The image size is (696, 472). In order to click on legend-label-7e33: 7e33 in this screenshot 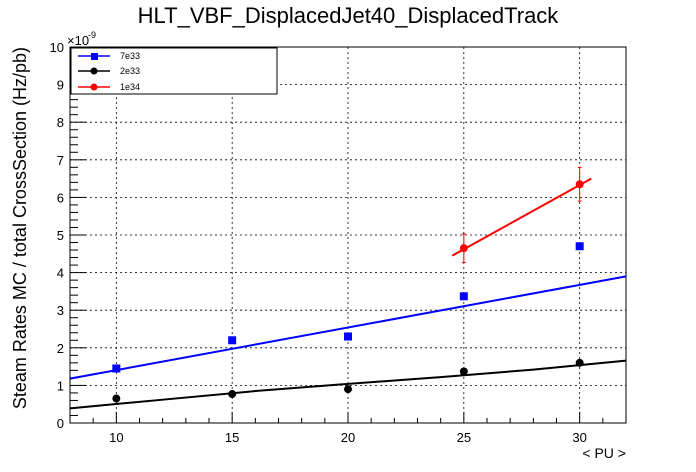, I will do `click(130, 56)`.